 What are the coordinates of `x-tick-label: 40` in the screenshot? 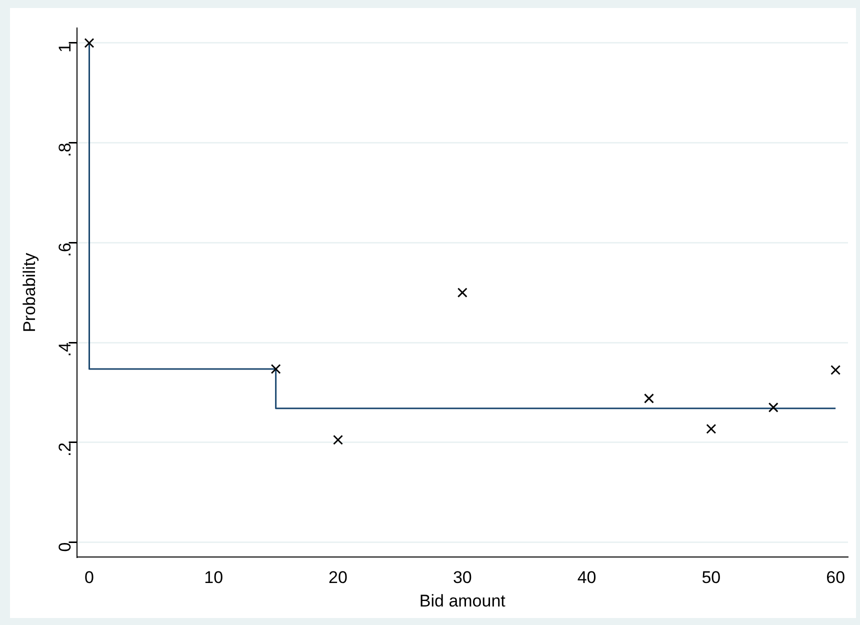 It's located at (586, 578).